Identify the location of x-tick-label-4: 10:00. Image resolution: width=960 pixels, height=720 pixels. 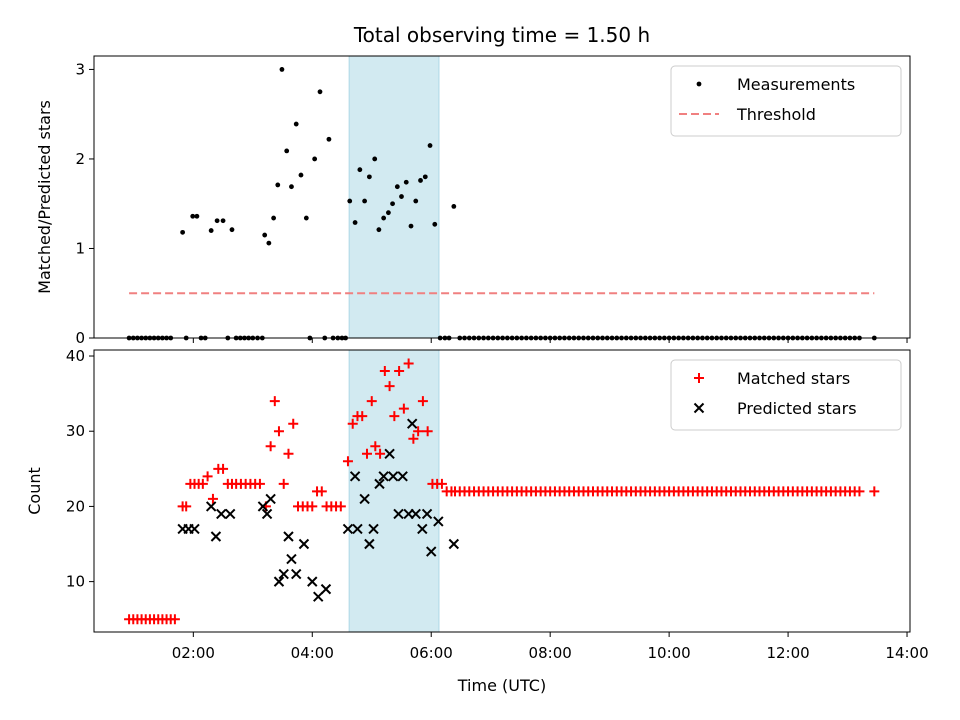
(669, 653).